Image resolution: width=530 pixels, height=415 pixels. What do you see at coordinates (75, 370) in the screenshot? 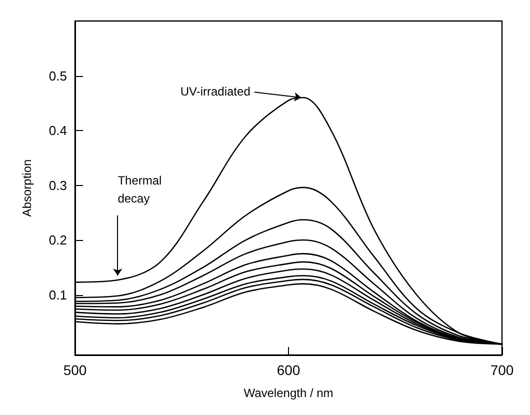
I see `x-tick-label: 500` at bounding box center [75, 370].